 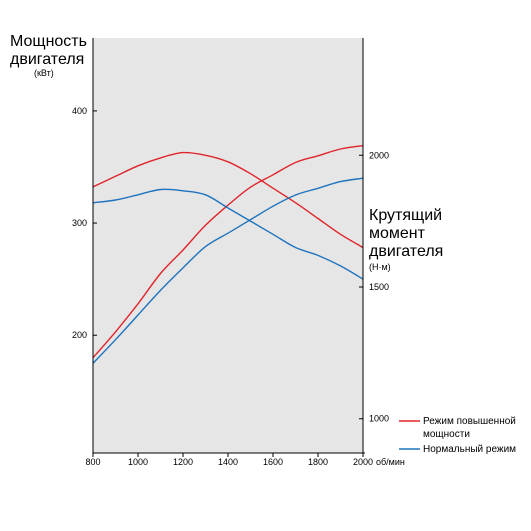 I want to click on power-axis-unit: (кВт), so click(x=44, y=73).